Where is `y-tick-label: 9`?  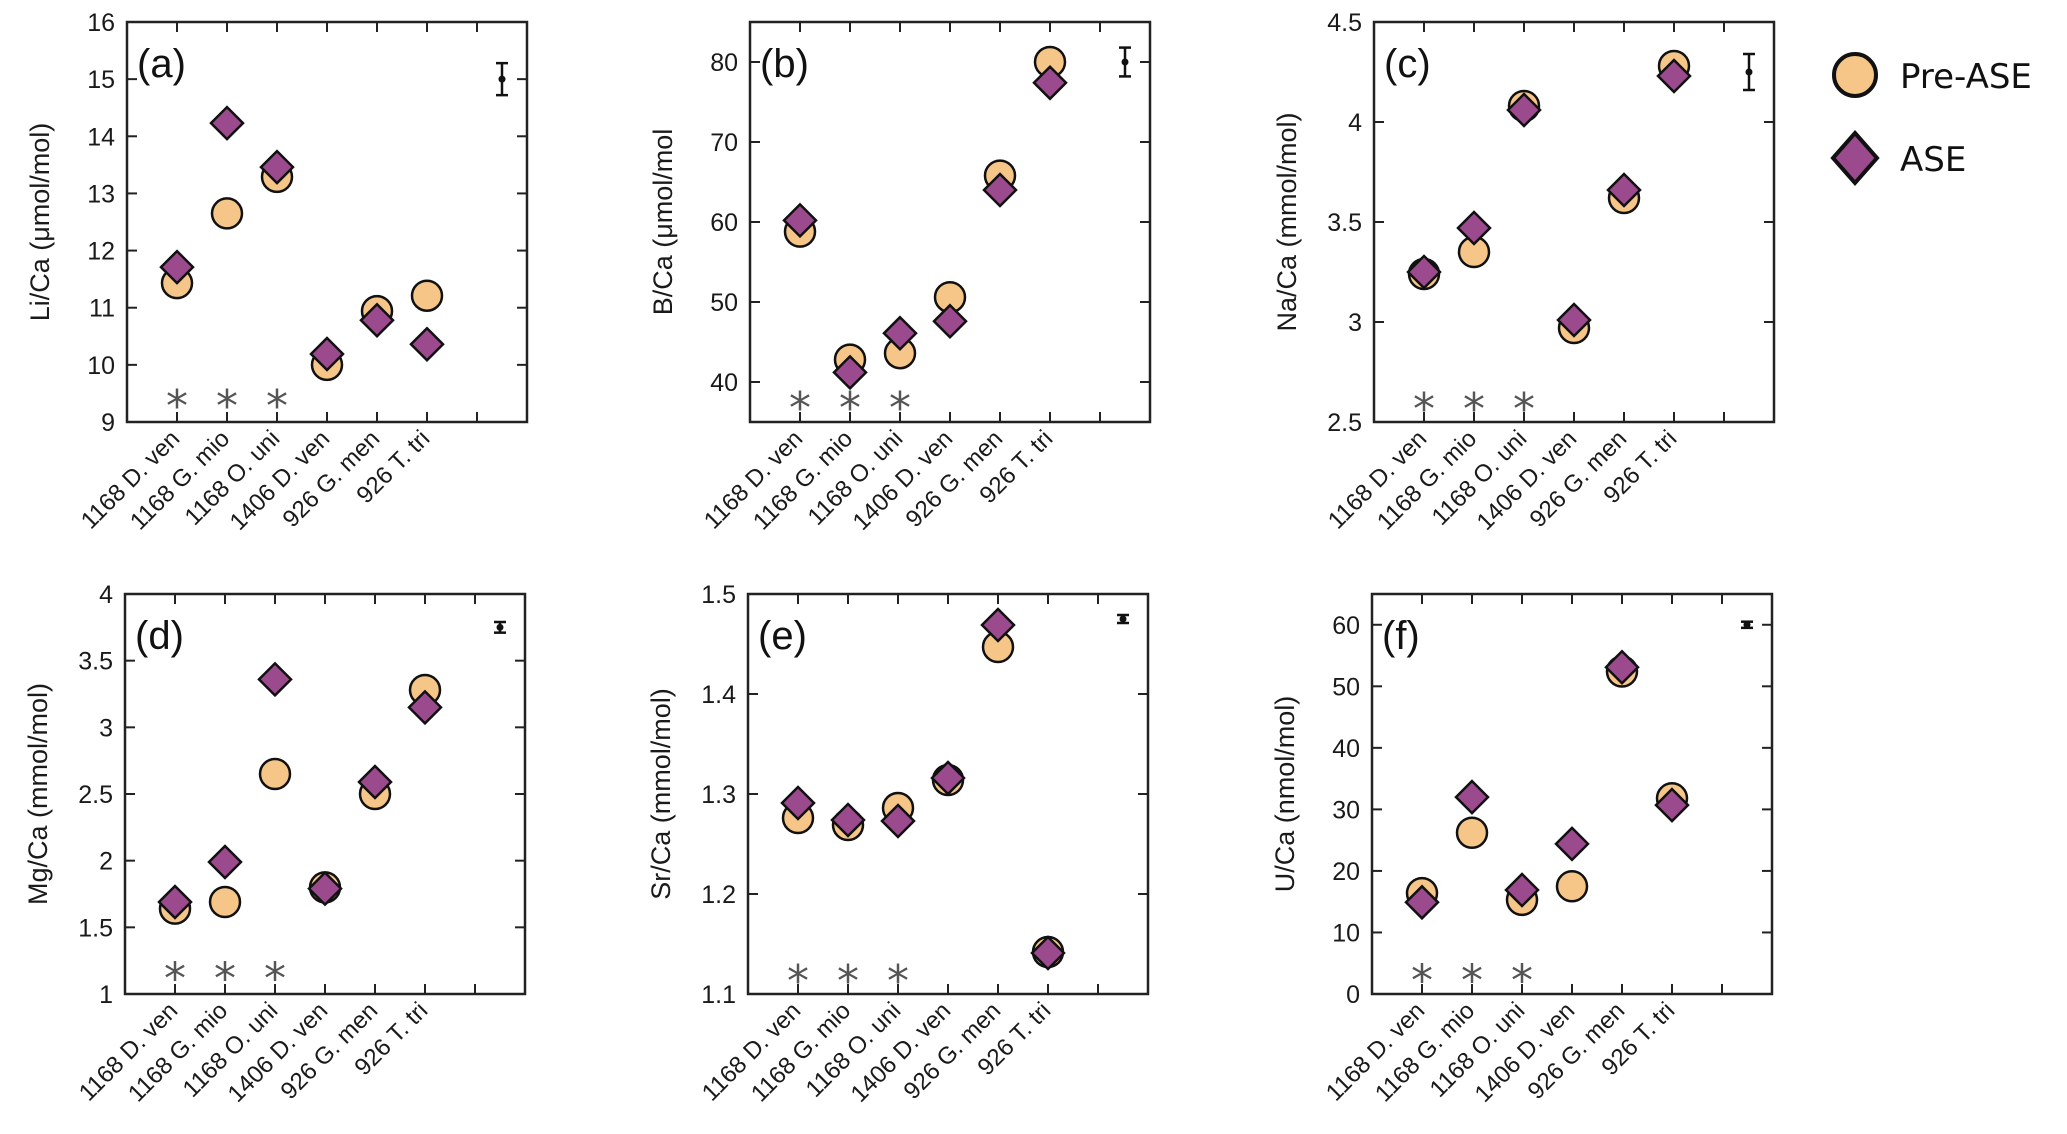
y-tick-label: 9 is located at coordinates (108, 423).